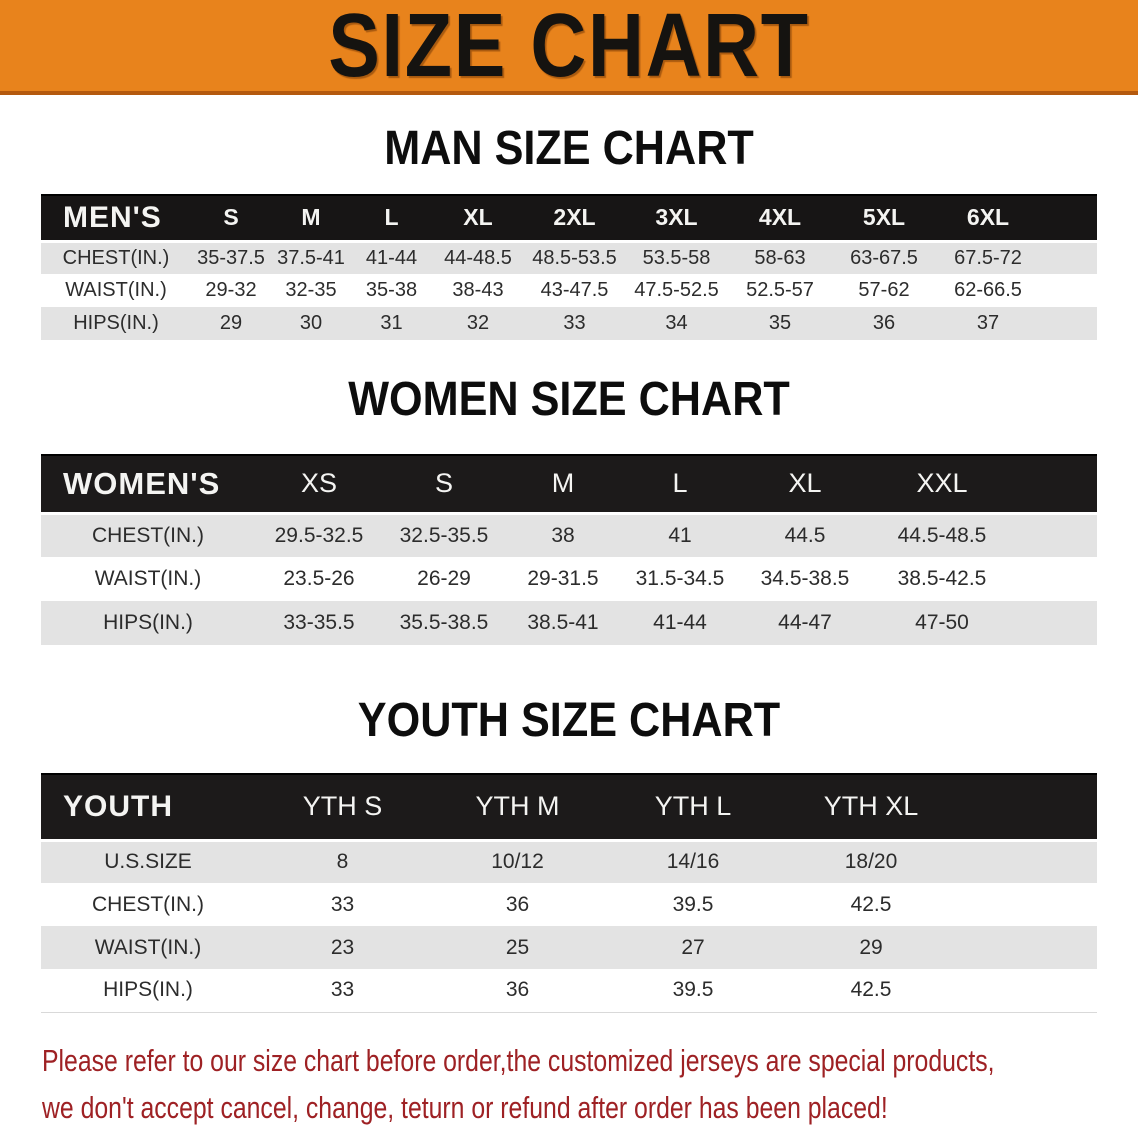  I want to click on value-cell: 38.5-41, so click(563, 622).